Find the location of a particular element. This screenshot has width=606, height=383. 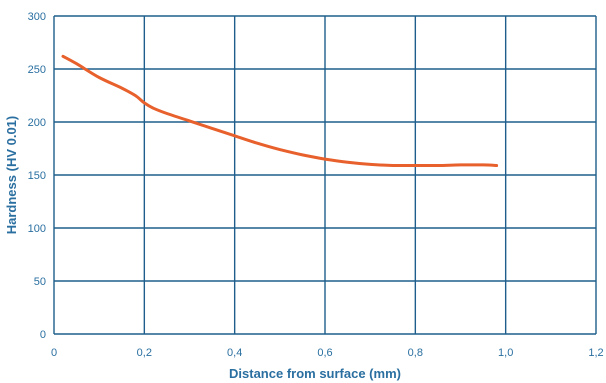

y-tick-label: 300 is located at coordinates (37, 17).